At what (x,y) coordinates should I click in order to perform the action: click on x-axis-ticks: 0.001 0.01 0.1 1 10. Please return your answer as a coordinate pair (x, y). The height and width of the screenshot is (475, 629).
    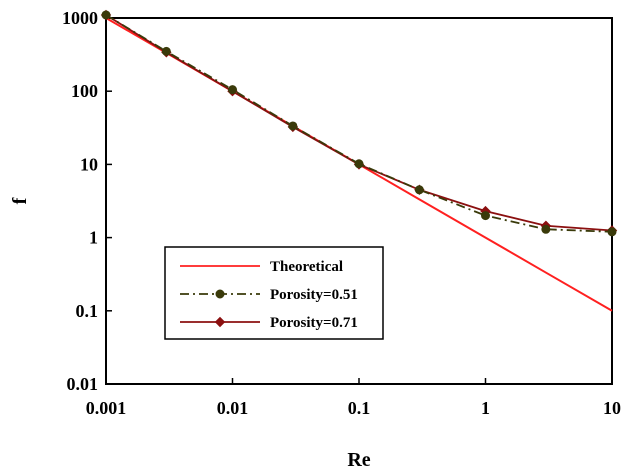
    Looking at the image, I should click on (353, 398).